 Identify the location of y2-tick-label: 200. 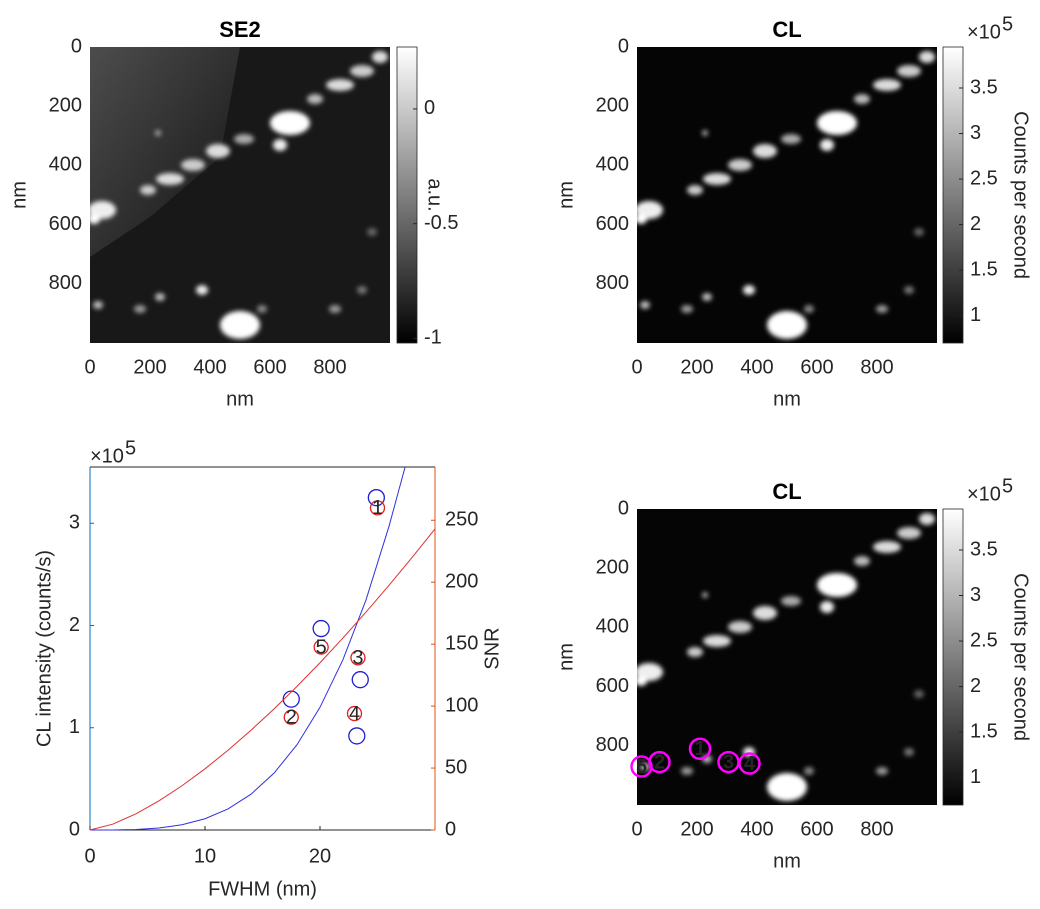
(461, 581).